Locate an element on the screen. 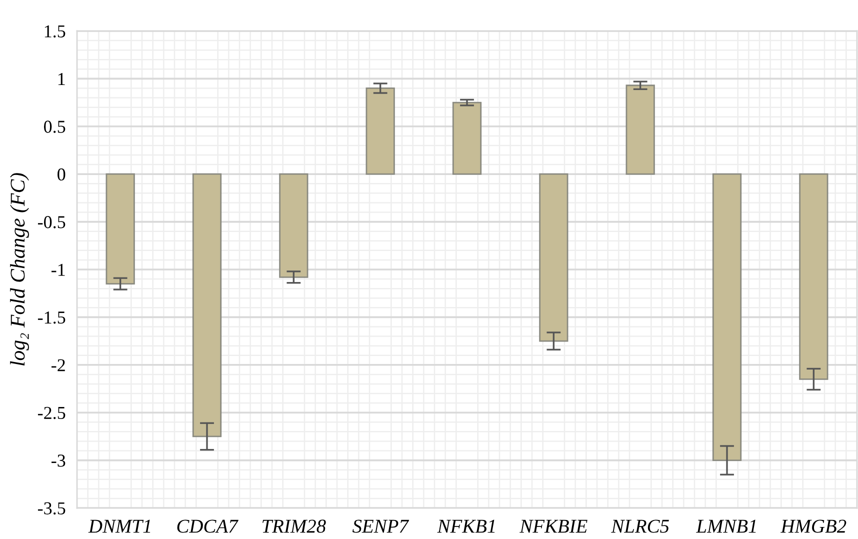 The image size is (858, 539). y-tick-label: -2 is located at coordinates (58, 365).